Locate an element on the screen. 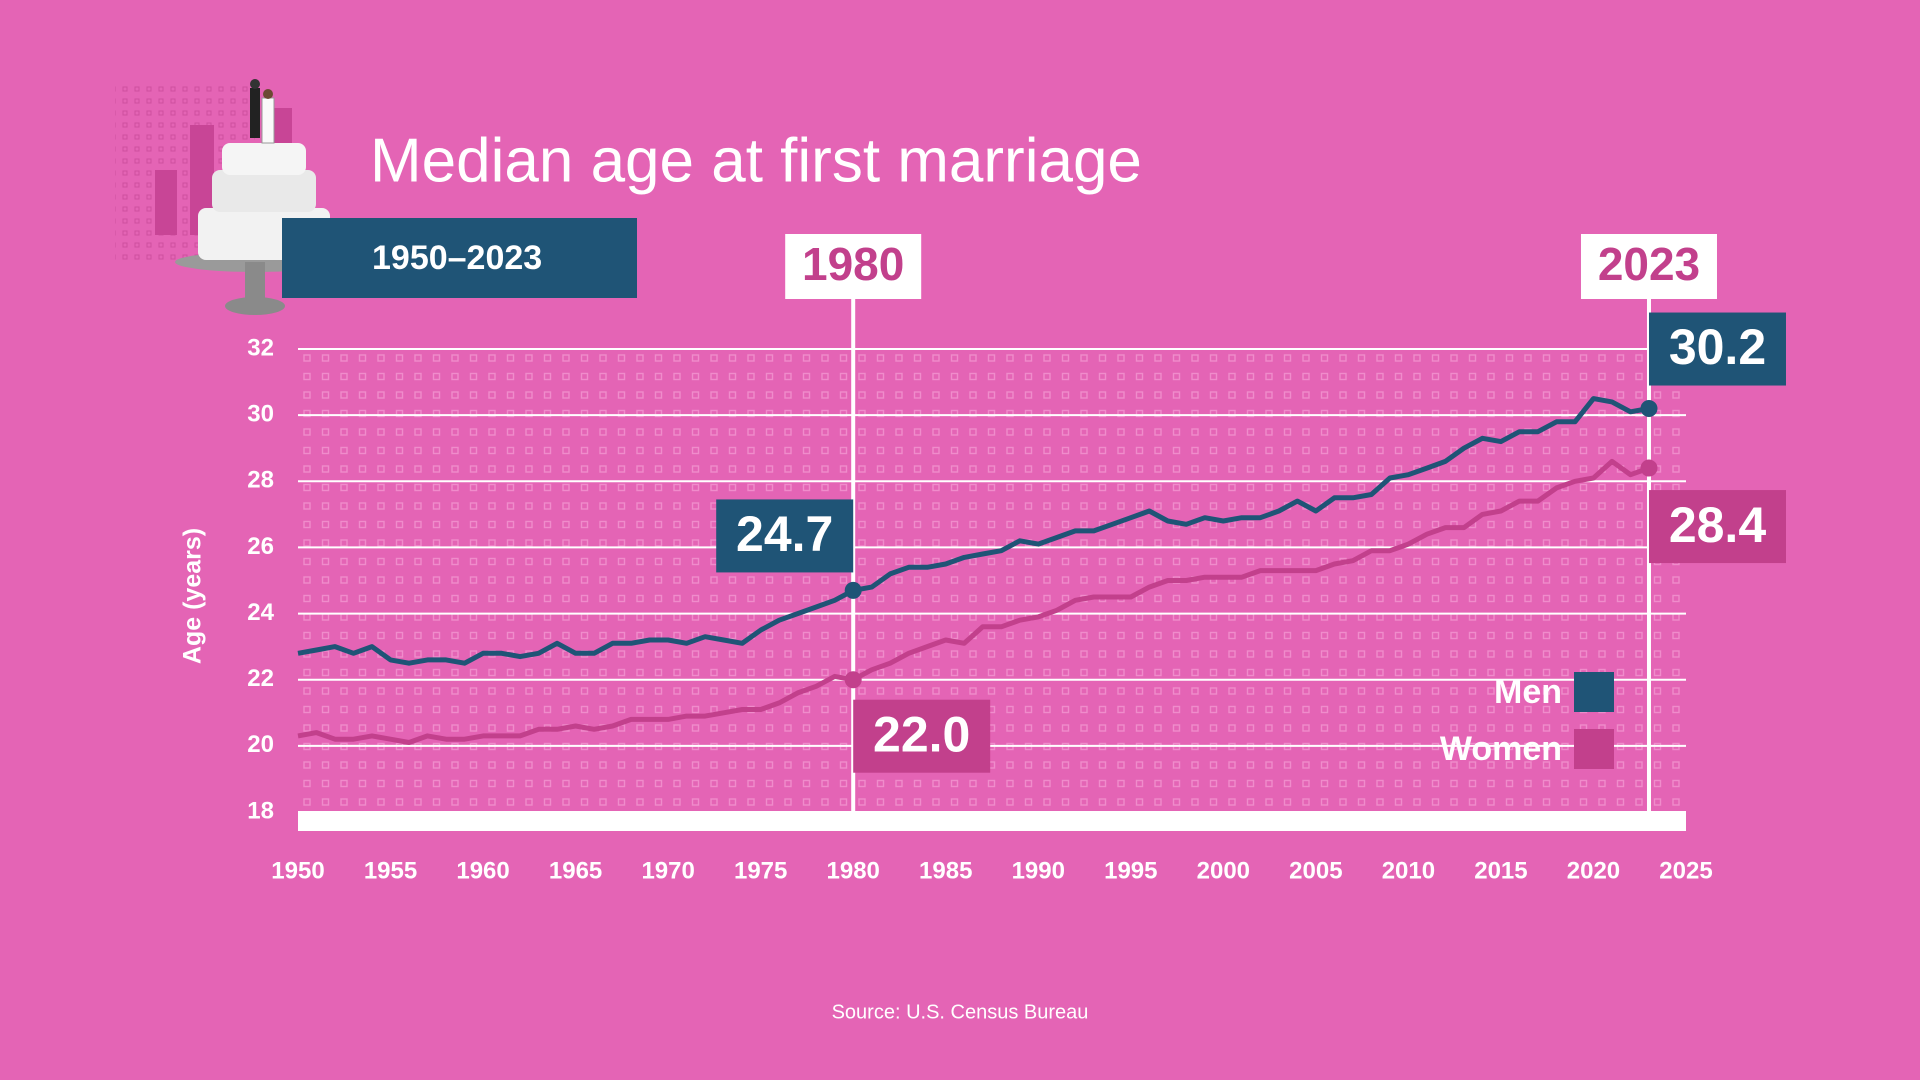 The height and width of the screenshot is (1080, 1920). y-tick-label: 24 is located at coordinates (260, 612).